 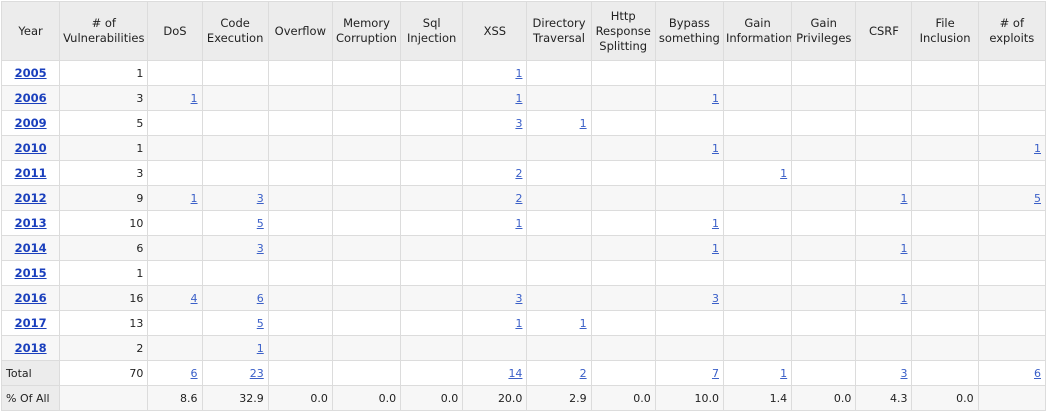 I want to click on column-header-gain-information: Gain Information, so click(x=757, y=31).